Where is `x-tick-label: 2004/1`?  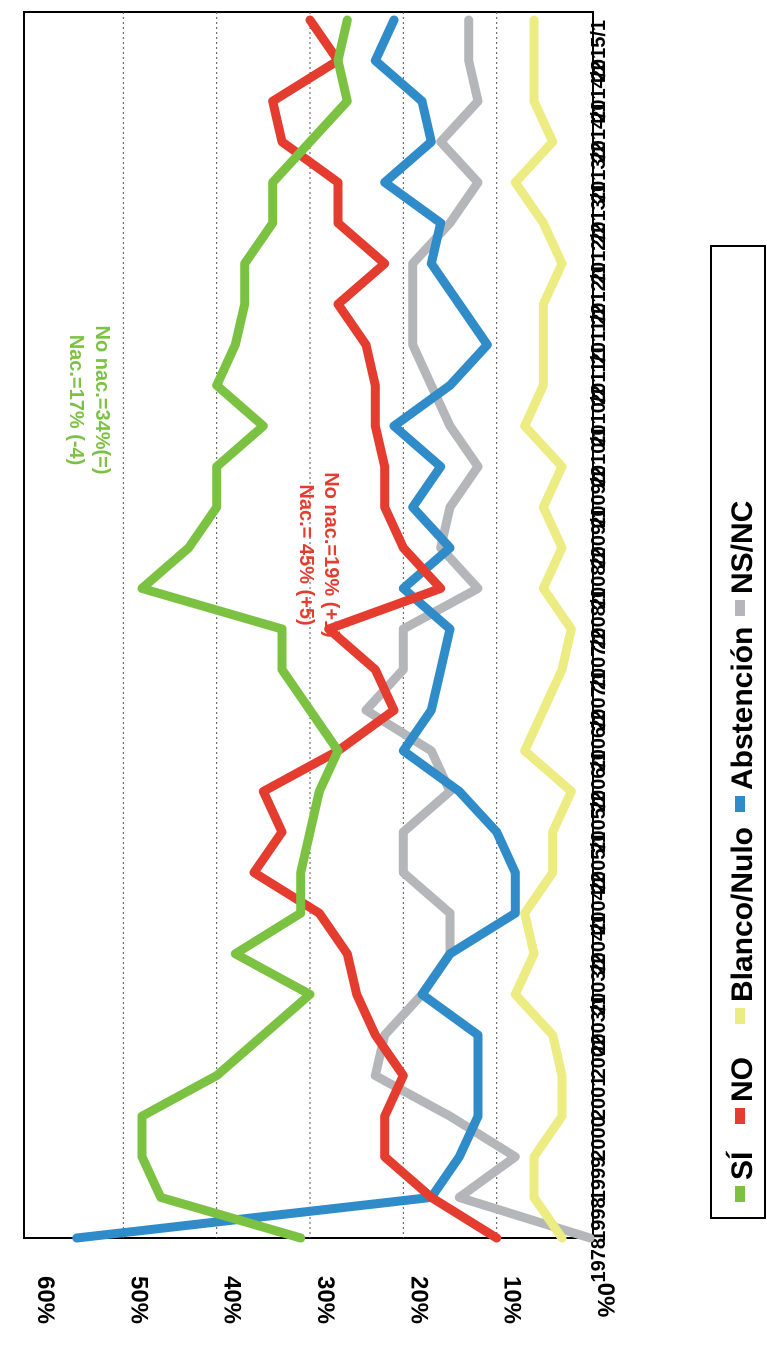
x-tick-label: 2004/1 is located at coordinates (599, 943).